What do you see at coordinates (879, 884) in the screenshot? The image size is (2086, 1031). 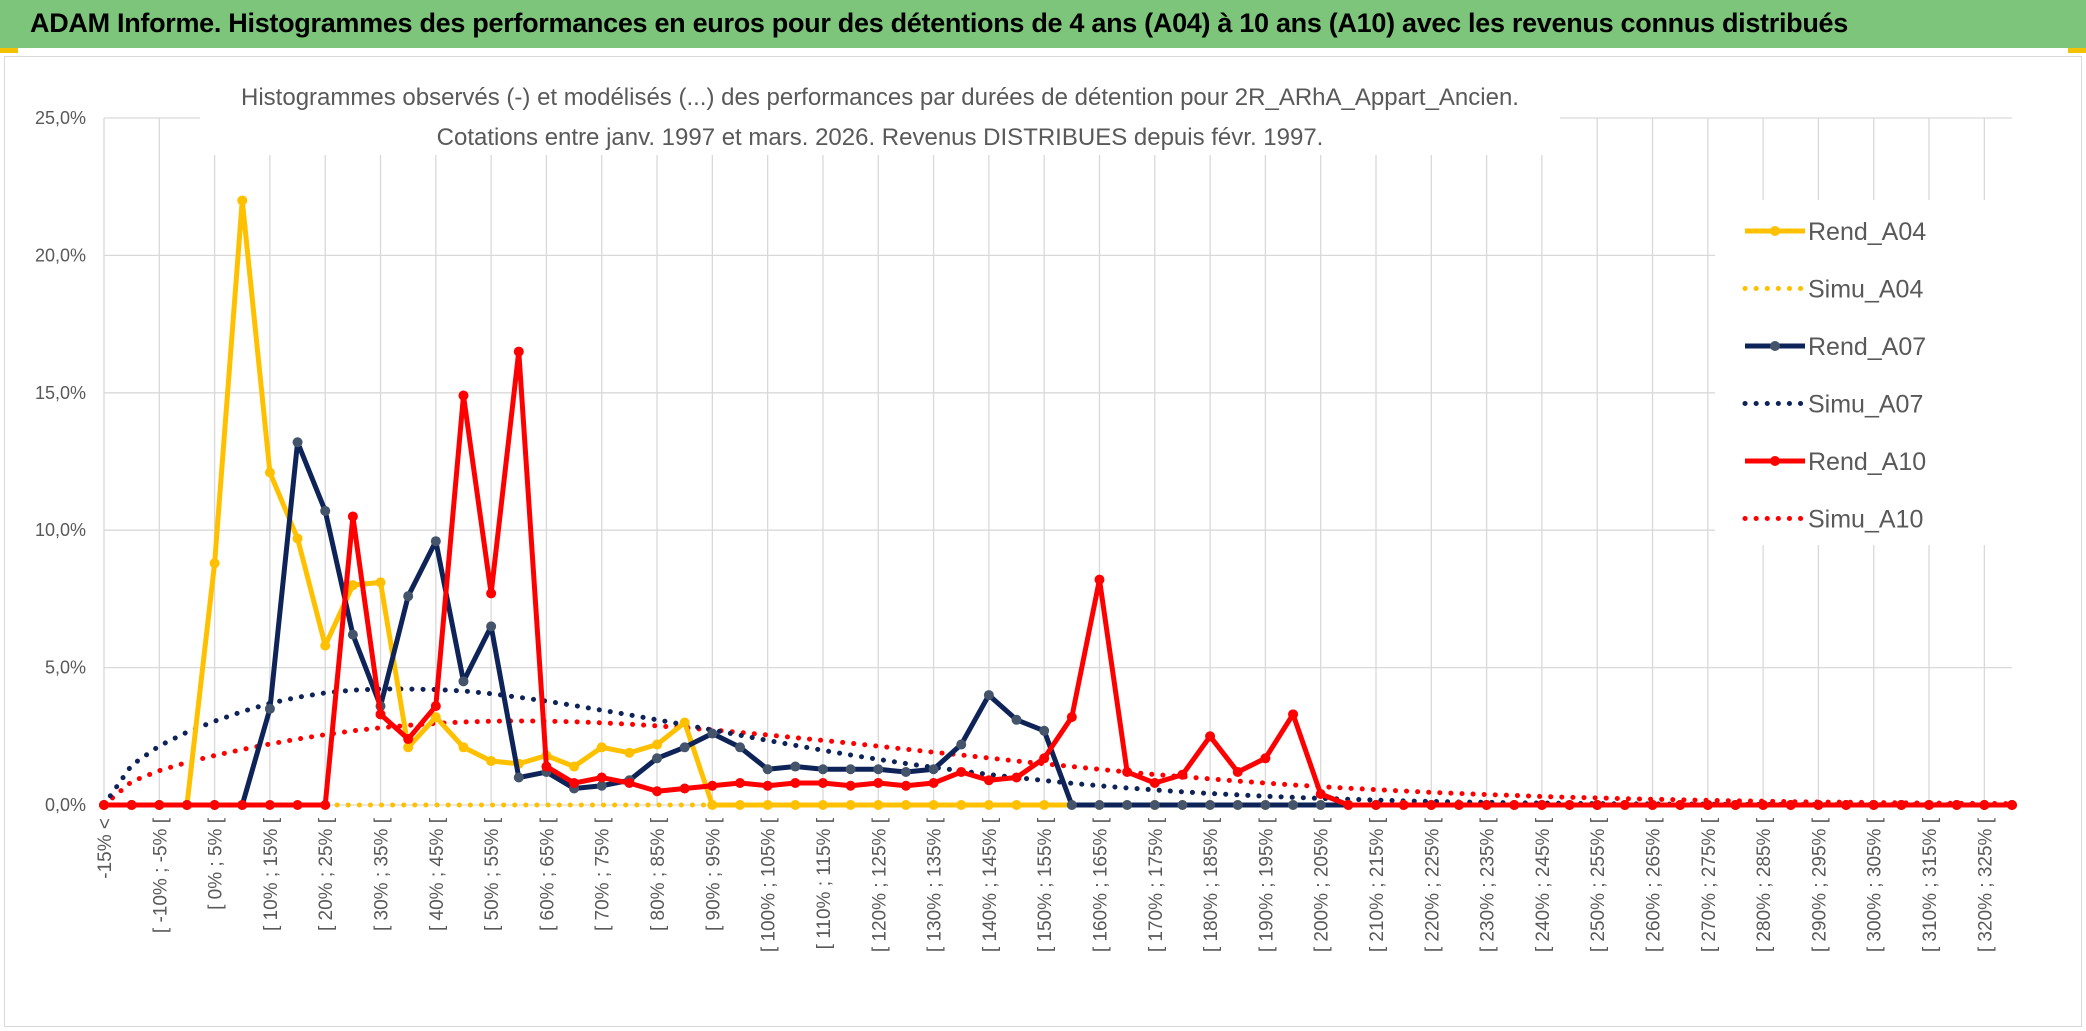 I see `x-tick-label: [ 120% ; 125% [` at bounding box center [879, 884].